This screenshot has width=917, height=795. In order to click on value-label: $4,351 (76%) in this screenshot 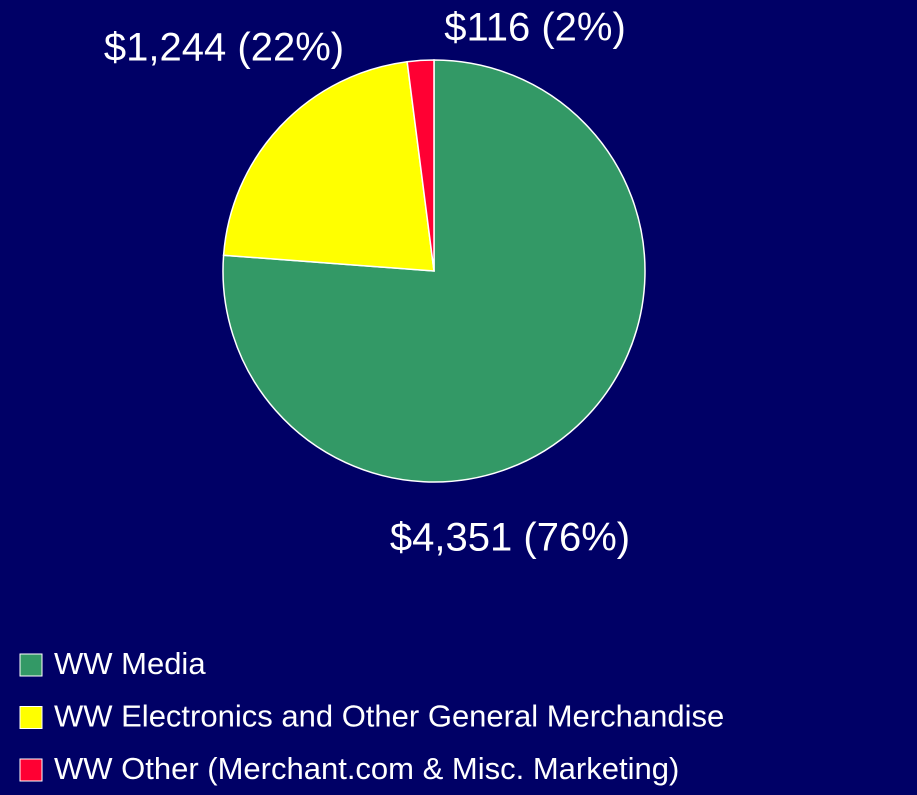, I will do `click(510, 538)`.